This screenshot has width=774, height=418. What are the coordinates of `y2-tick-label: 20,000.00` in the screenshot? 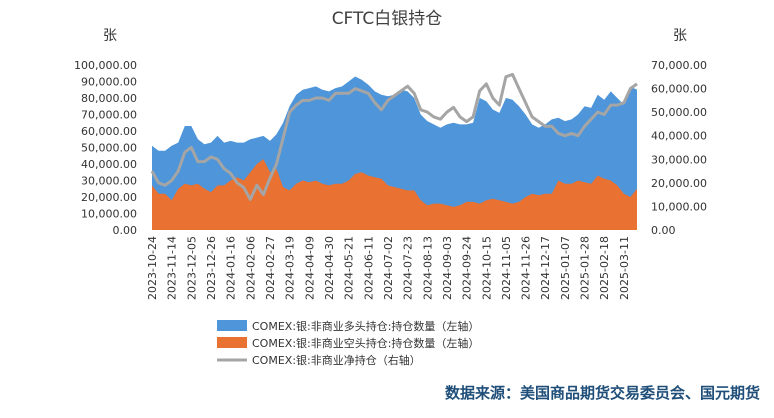 It's located at (679, 183).